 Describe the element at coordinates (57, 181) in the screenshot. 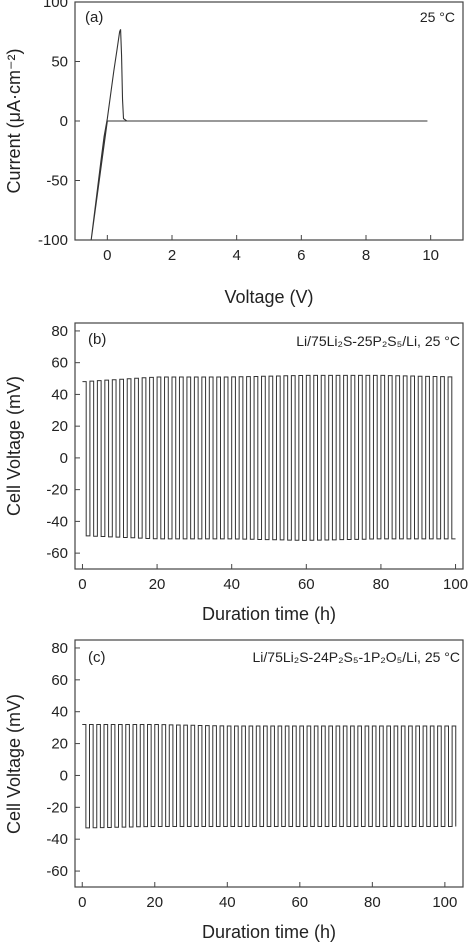

I see `y-tick-label: -50` at that location.